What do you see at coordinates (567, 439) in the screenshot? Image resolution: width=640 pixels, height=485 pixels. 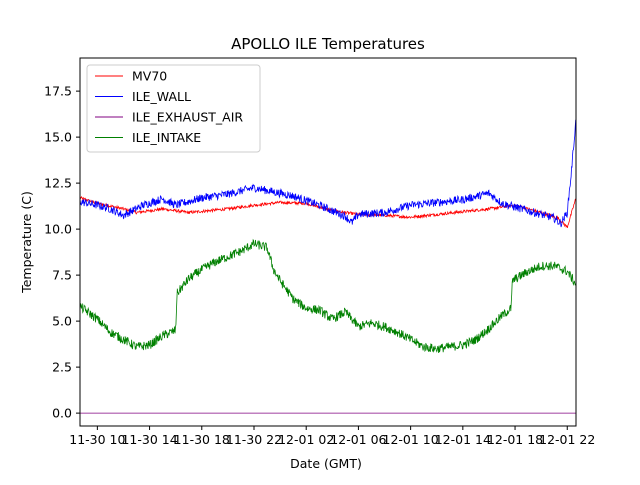 I see `x-tick-label: 12-01 22` at bounding box center [567, 439].